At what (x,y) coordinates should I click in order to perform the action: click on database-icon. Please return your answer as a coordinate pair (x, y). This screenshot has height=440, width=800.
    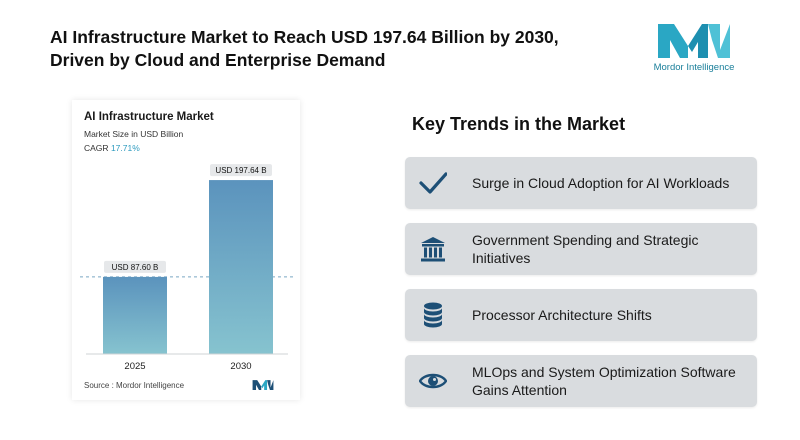
    Looking at the image, I should click on (433, 315).